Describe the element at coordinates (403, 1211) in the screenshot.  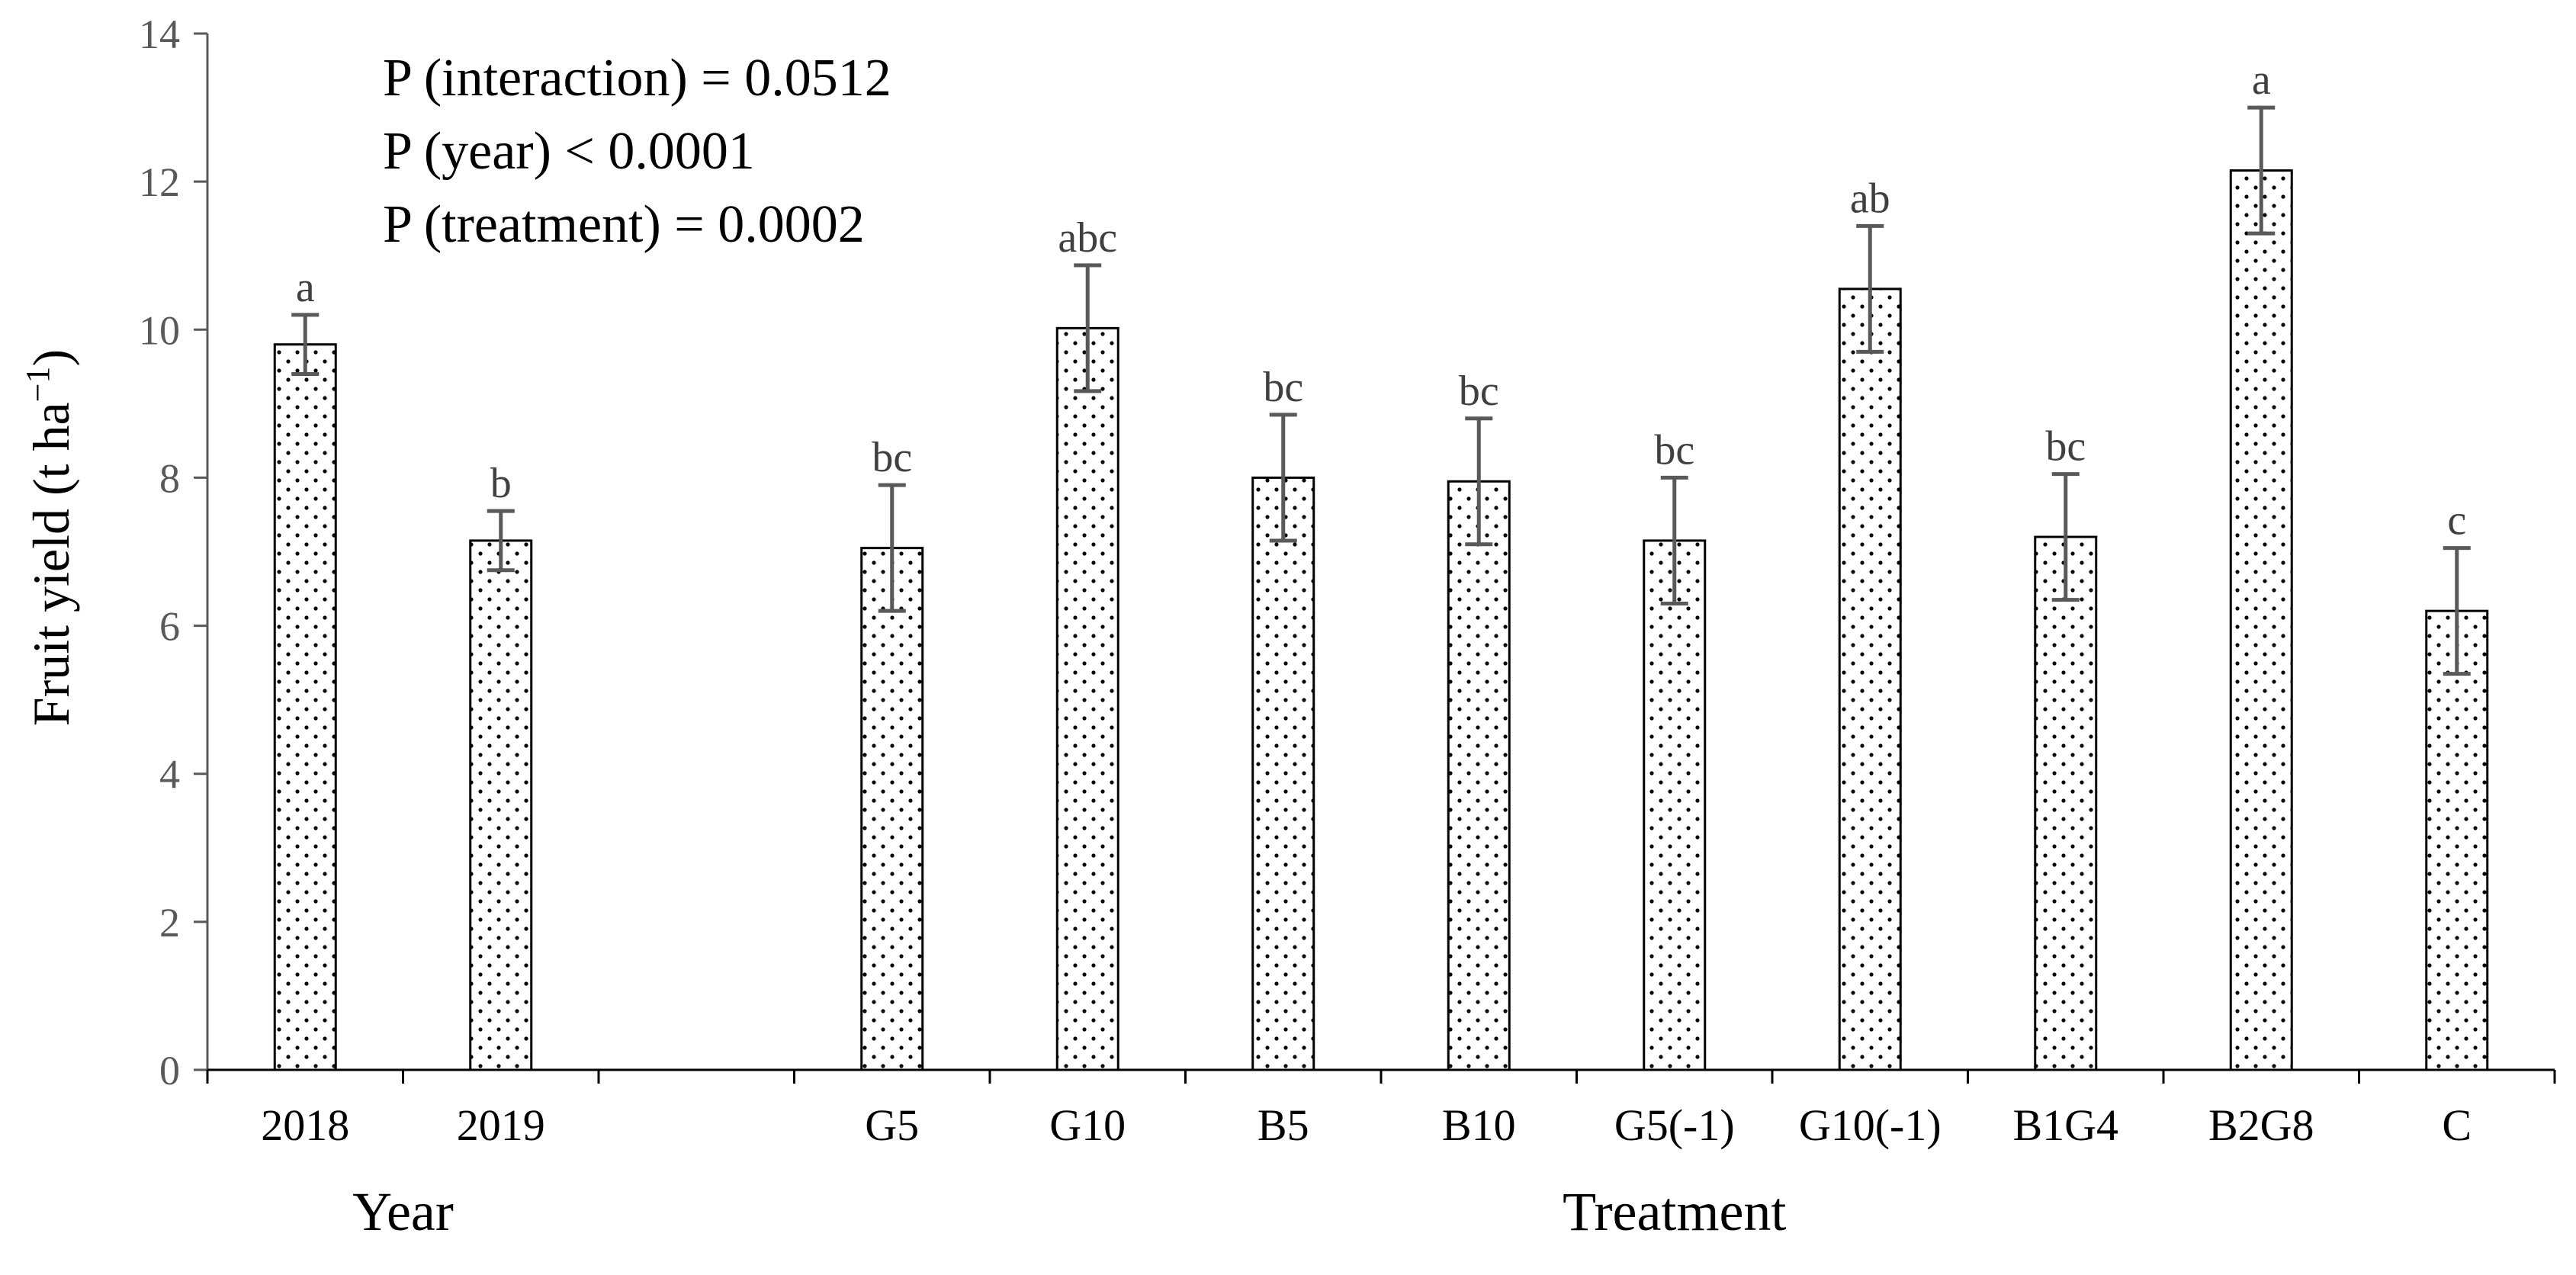
I see `group-label: Year` at that location.